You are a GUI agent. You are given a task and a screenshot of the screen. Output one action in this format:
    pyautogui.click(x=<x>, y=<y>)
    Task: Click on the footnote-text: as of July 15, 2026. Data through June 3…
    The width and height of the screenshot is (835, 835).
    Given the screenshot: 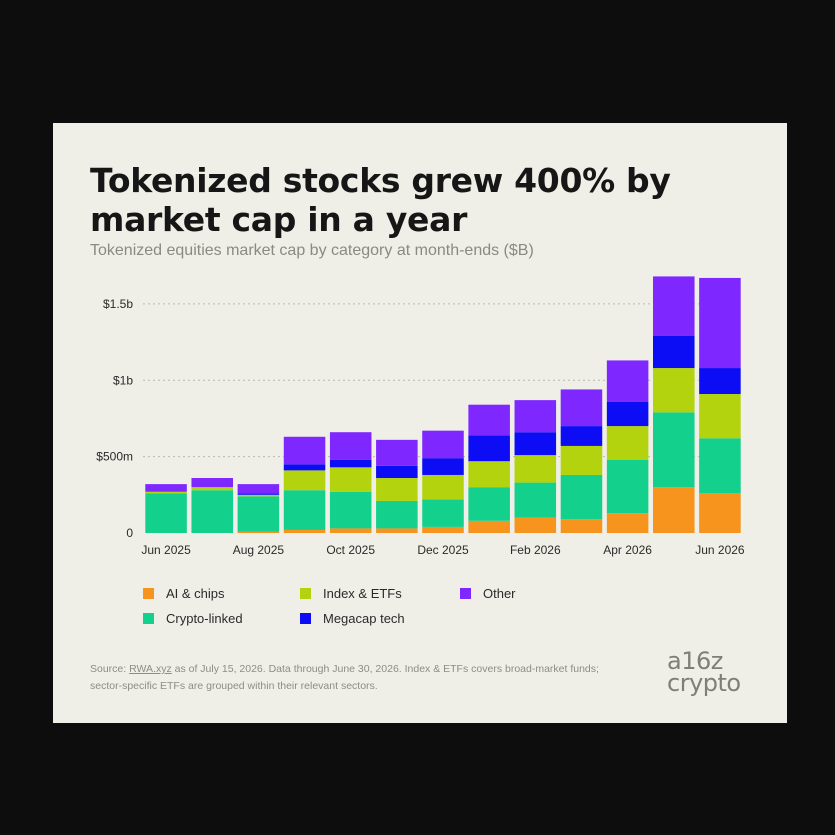 What is the action you would take?
    pyautogui.click(x=344, y=677)
    